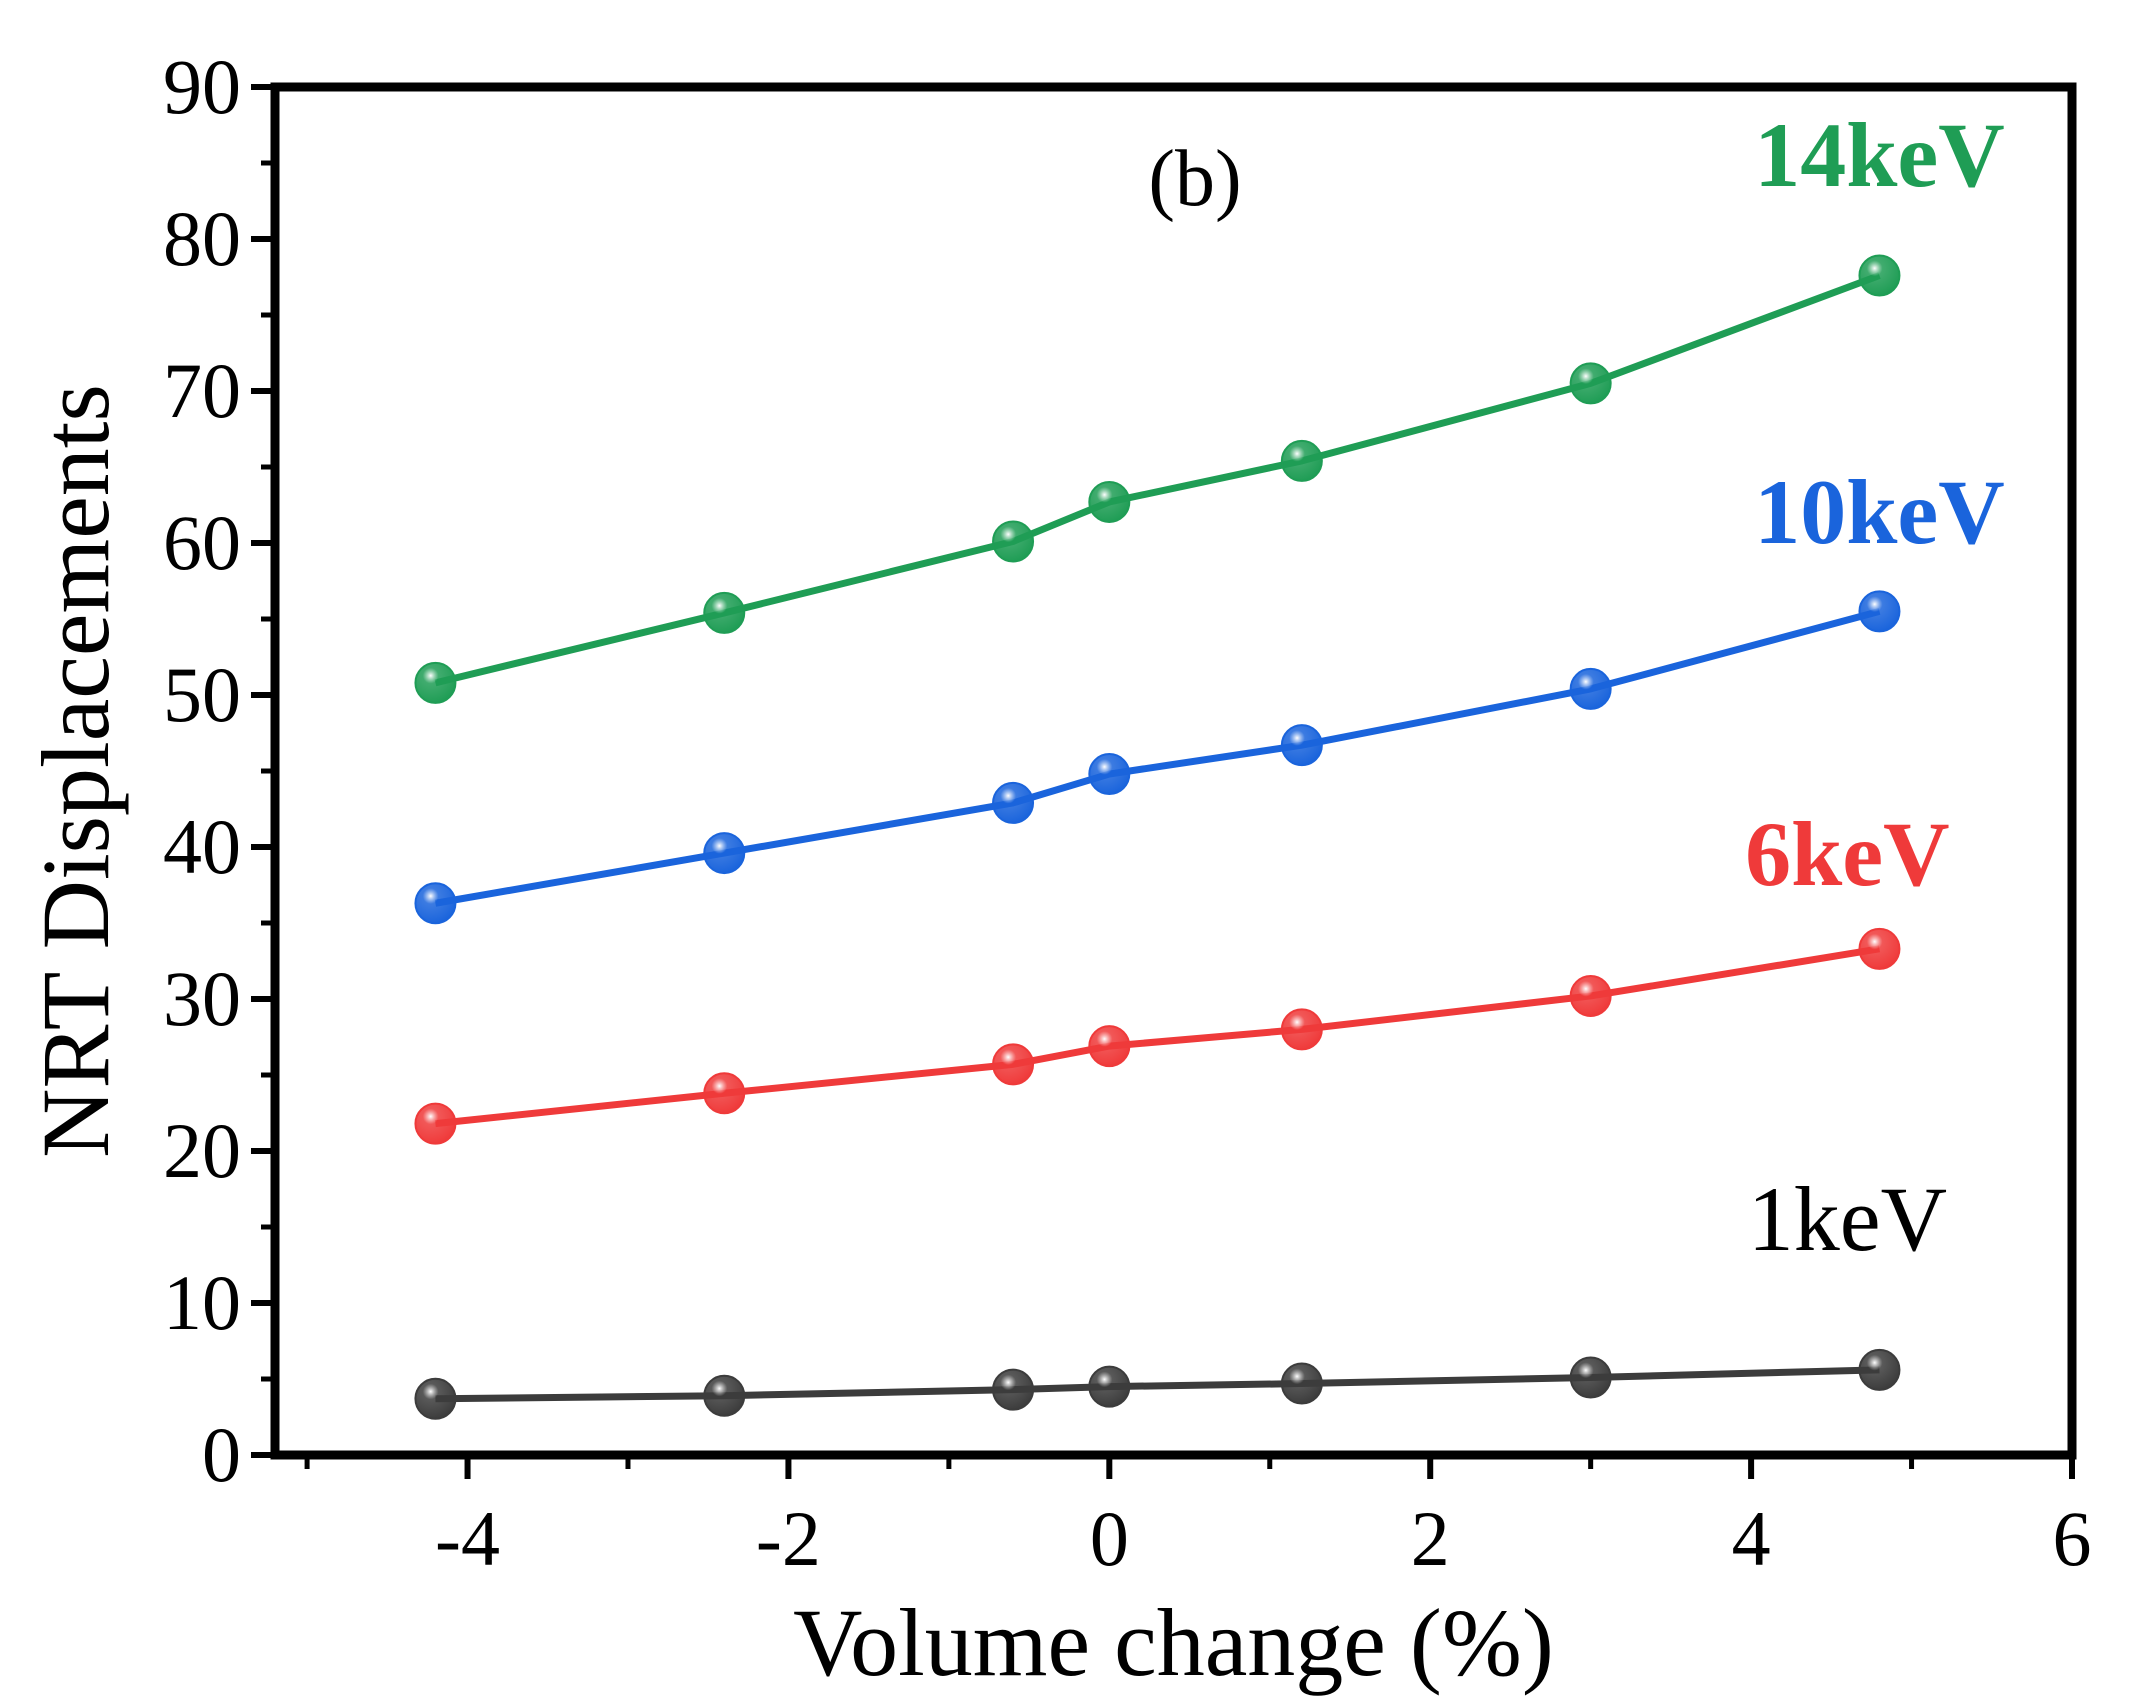 Image resolution: width=2130 pixels, height=1697 pixels. I want to click on series-label-14keV: 14keV, so click(1879, 155).